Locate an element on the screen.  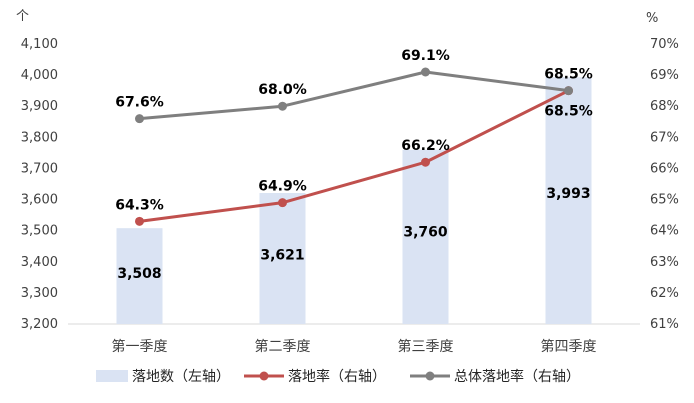
bar-data-label: 3,621 is located at coordinates (282, 256).